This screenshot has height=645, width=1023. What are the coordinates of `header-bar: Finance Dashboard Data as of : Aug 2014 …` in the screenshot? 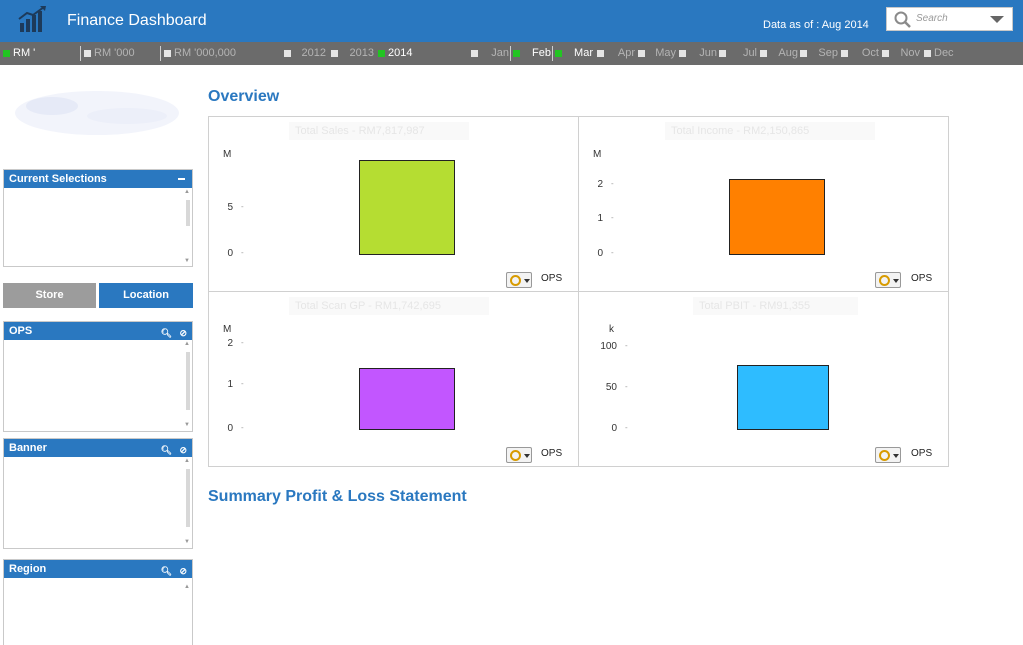 It's located at (511, 21).